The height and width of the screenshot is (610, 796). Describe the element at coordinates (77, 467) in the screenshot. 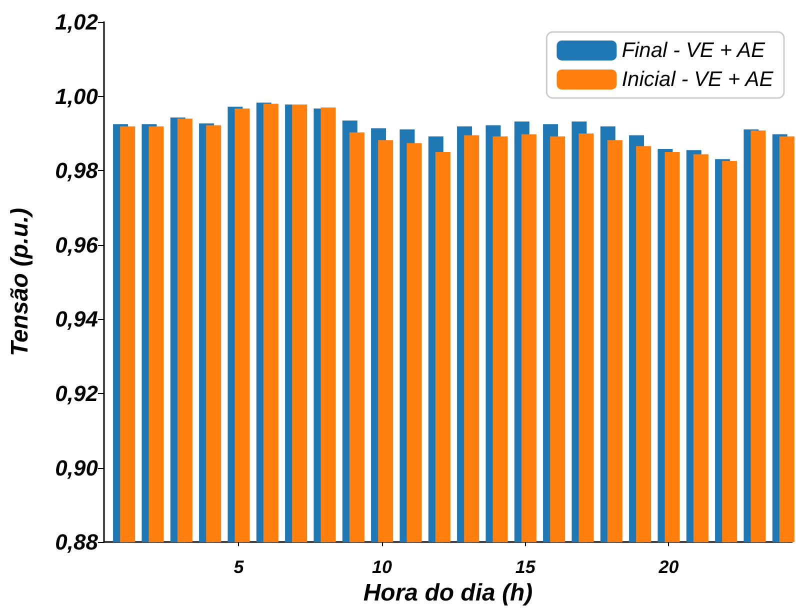

I see `y-tick-label: 0,90` at that location.